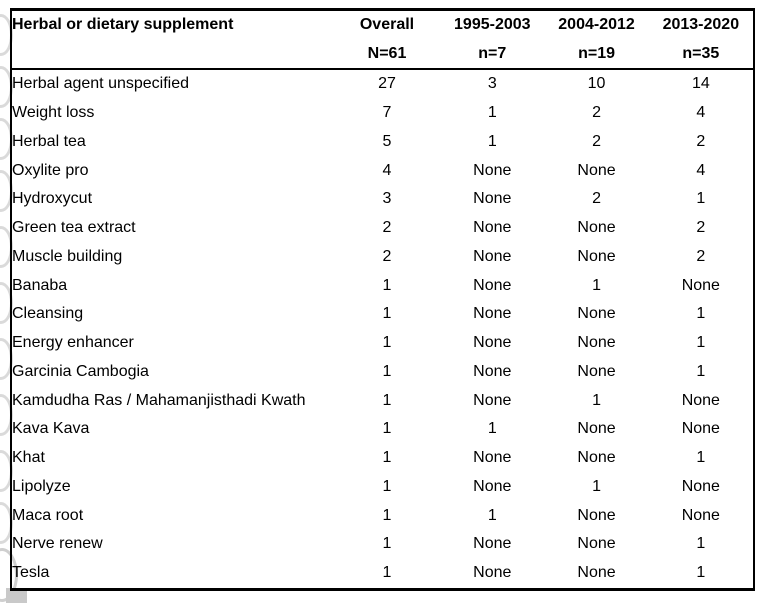 The image size is (768, 603). Describe the element at coordinates (51, 429) in the screenshot. I see `row-label: Kava Kava` at that location.